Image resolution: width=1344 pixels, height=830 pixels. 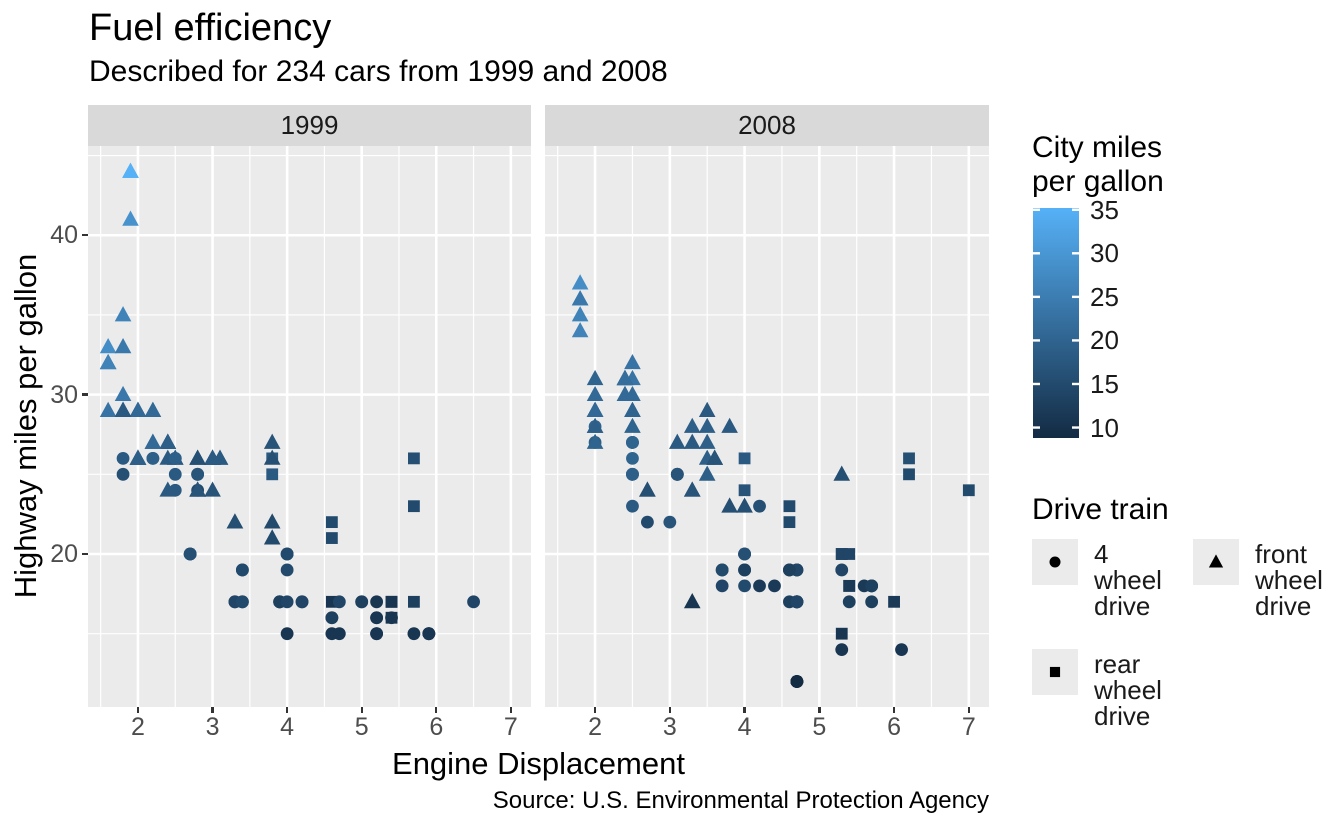 What do you see at coordinates (1055, 672) in the screenshot?
I see `legend-key-square-icon` at bounding box center [1055, 672].